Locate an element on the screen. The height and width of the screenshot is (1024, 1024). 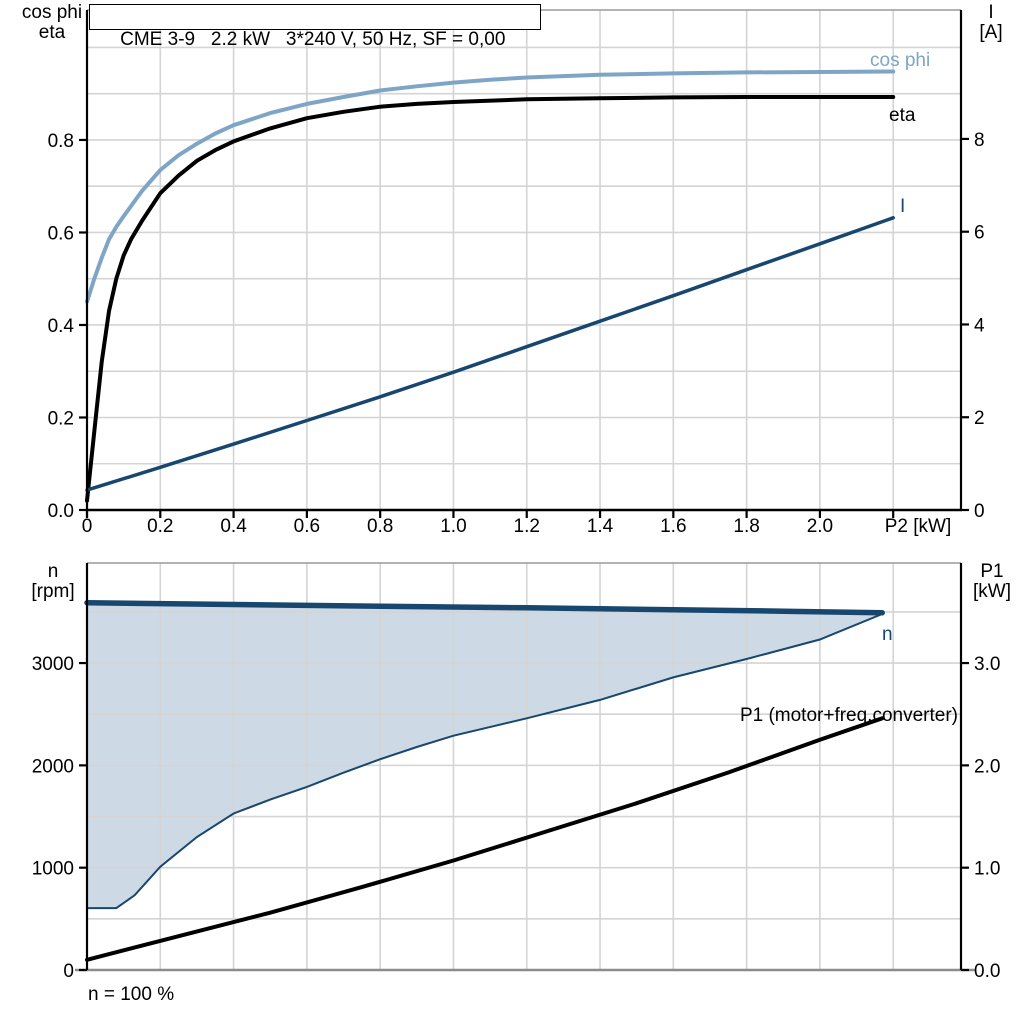
bottom-chart-left-axis-title: n [rpm] is located at coordinates (53, 581).